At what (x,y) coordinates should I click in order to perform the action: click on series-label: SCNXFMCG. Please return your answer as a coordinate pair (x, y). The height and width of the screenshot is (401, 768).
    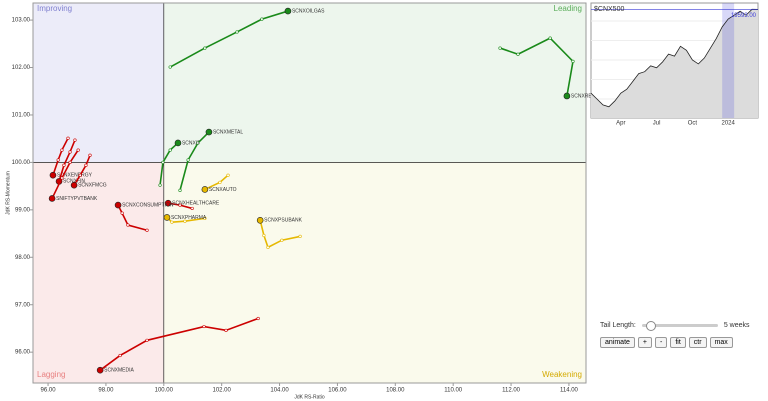
    Looking at the image, I should click on (92, 186).